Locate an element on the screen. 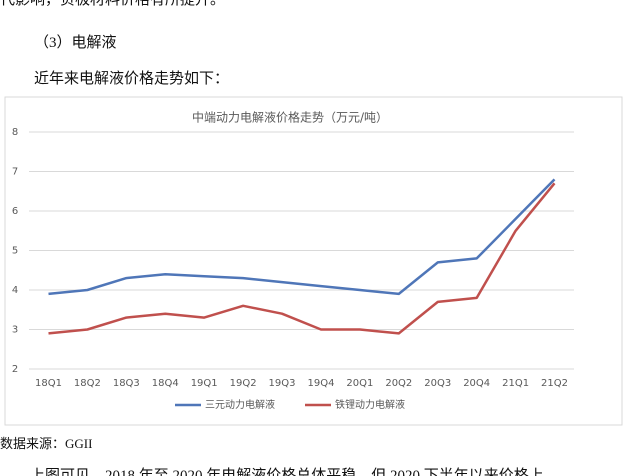  y-tick-label: 3 is located at coordinates (15, 330).